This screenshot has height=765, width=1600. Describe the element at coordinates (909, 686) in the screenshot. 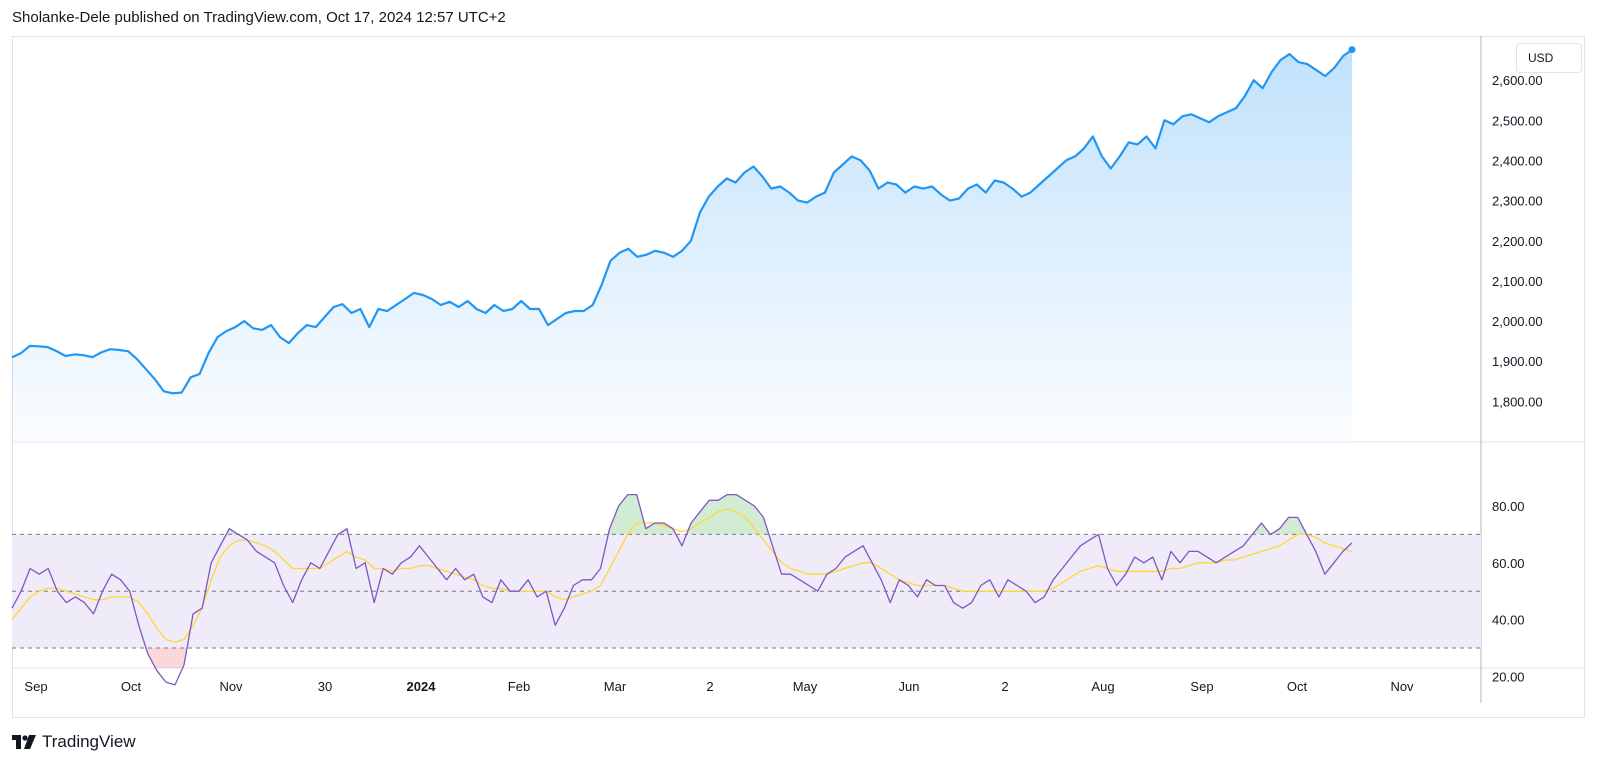

I see `time-tick-label: Jun` at that location.